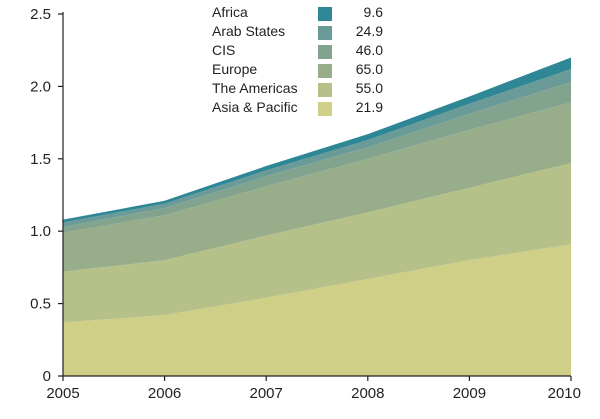  I want to click on legend-item-africa: Africa 9.6, so click(297, 12).